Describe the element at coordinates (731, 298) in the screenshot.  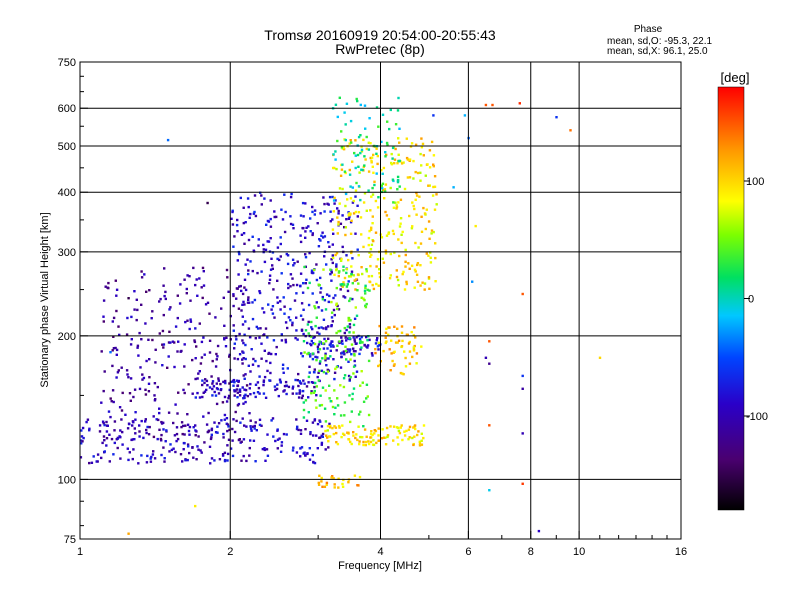
I see `colorbar` at that location.